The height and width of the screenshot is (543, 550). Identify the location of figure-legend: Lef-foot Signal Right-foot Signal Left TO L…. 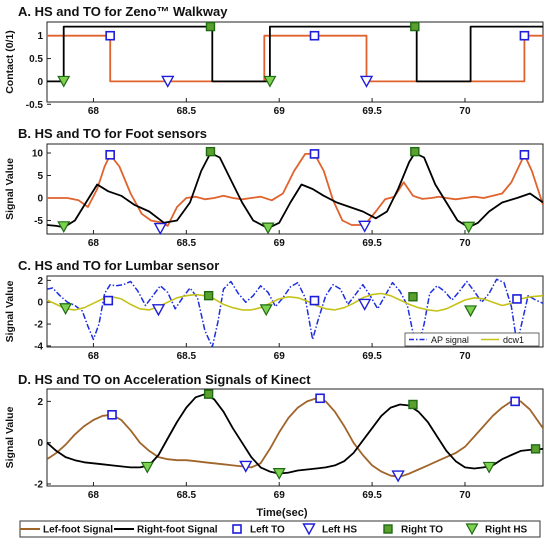
(280, 529).